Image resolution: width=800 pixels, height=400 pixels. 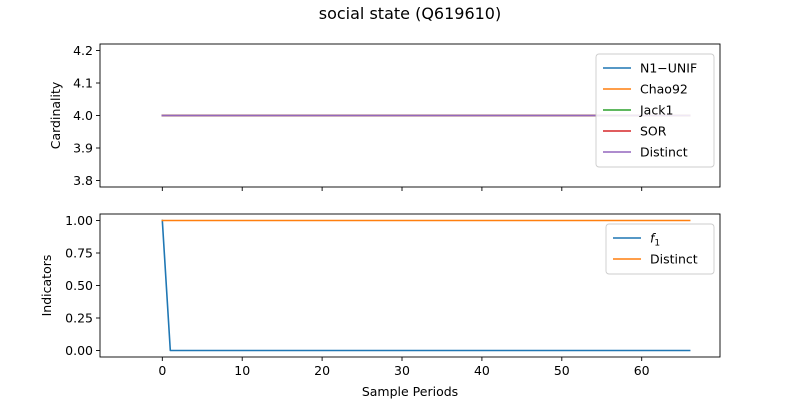 I want to click on y-tick-label-0-4: 4.2, so click(x=83, y=50).